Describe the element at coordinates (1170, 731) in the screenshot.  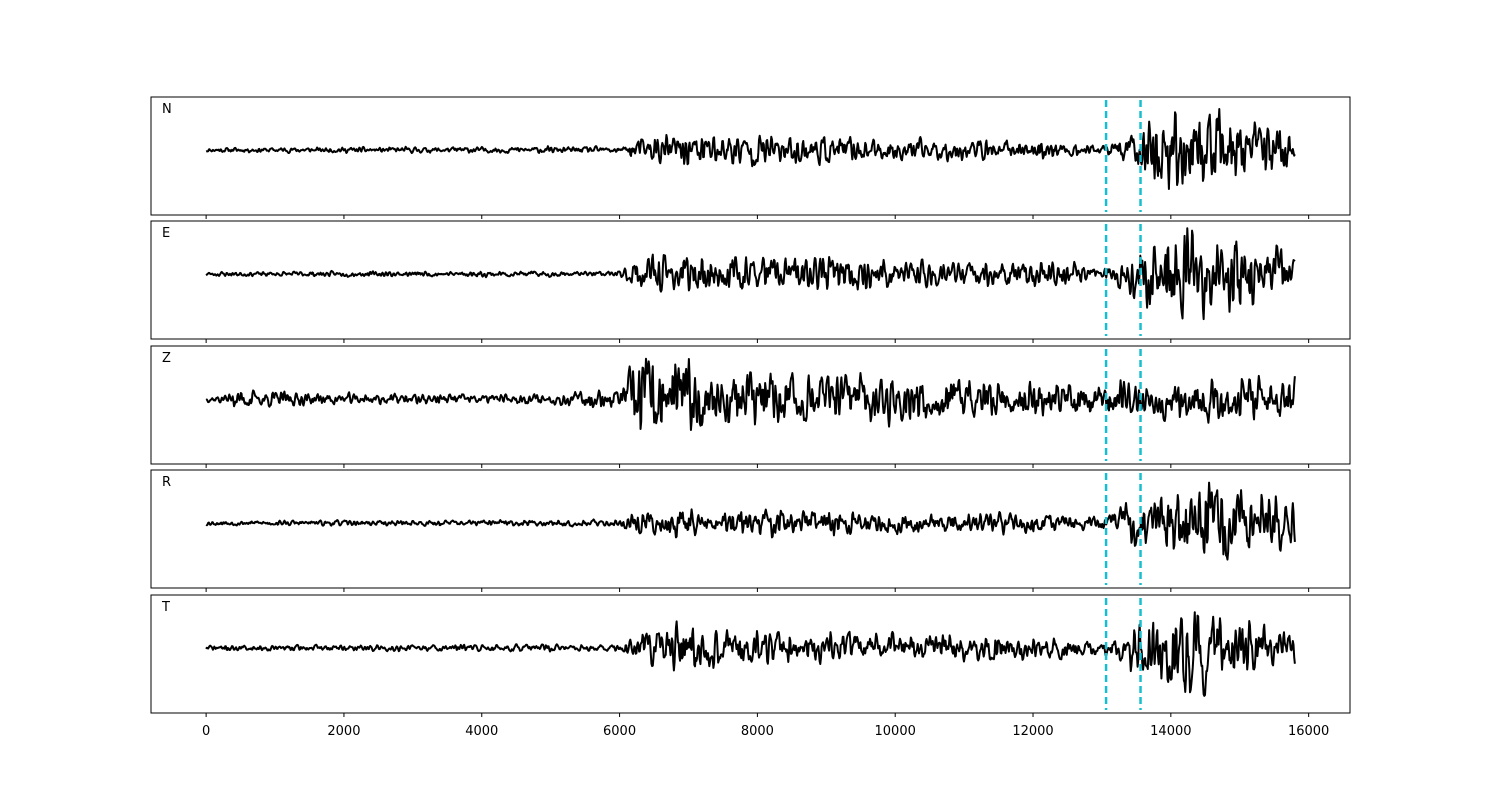
I see `x-tick-label: 14000` at that location.